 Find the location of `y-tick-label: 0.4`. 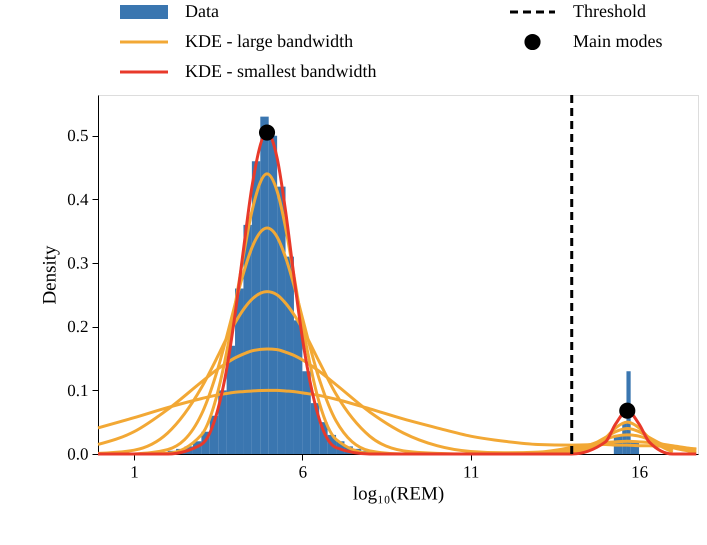

y-tick-label: 0.4 is located at coordinates (78, 199).